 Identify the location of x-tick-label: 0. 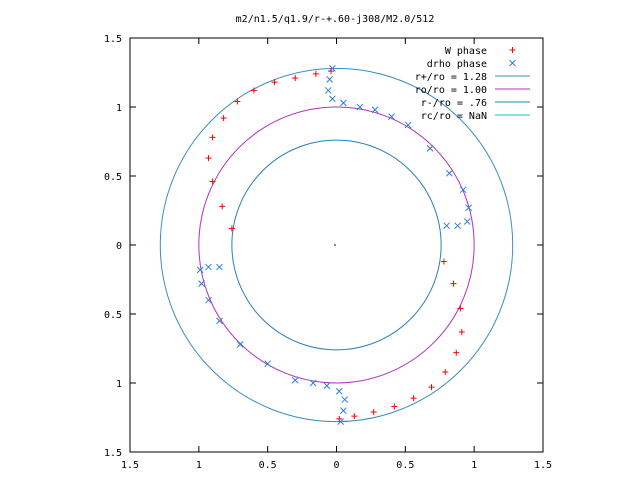
(336, 465).